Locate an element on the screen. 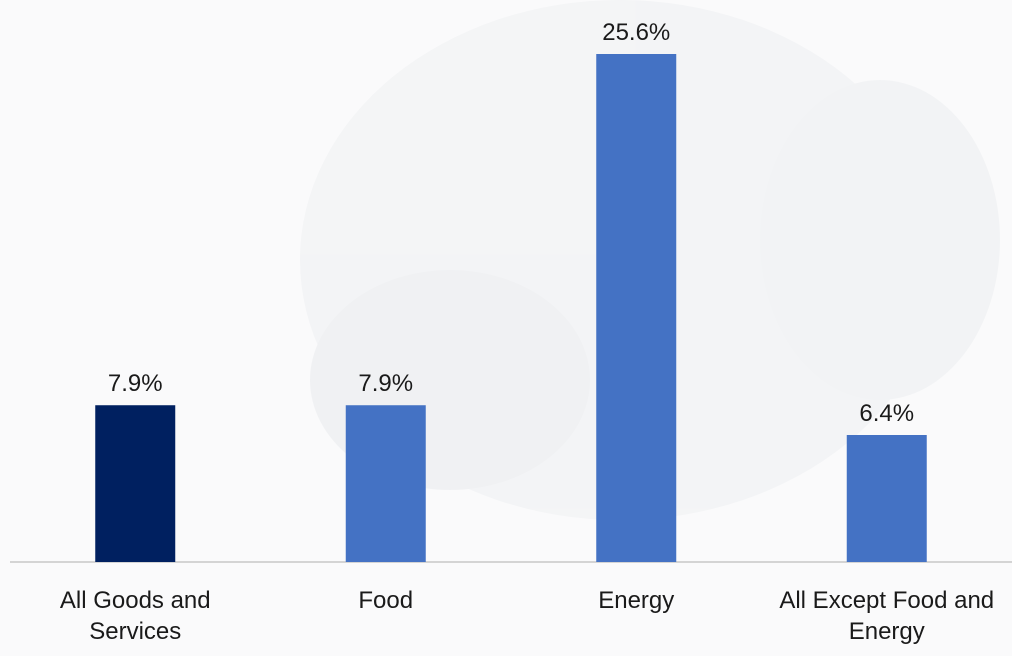 The height and width of the screenshot is (656, 1012). x-tick-label: Food is located at coordinates (386, 600).